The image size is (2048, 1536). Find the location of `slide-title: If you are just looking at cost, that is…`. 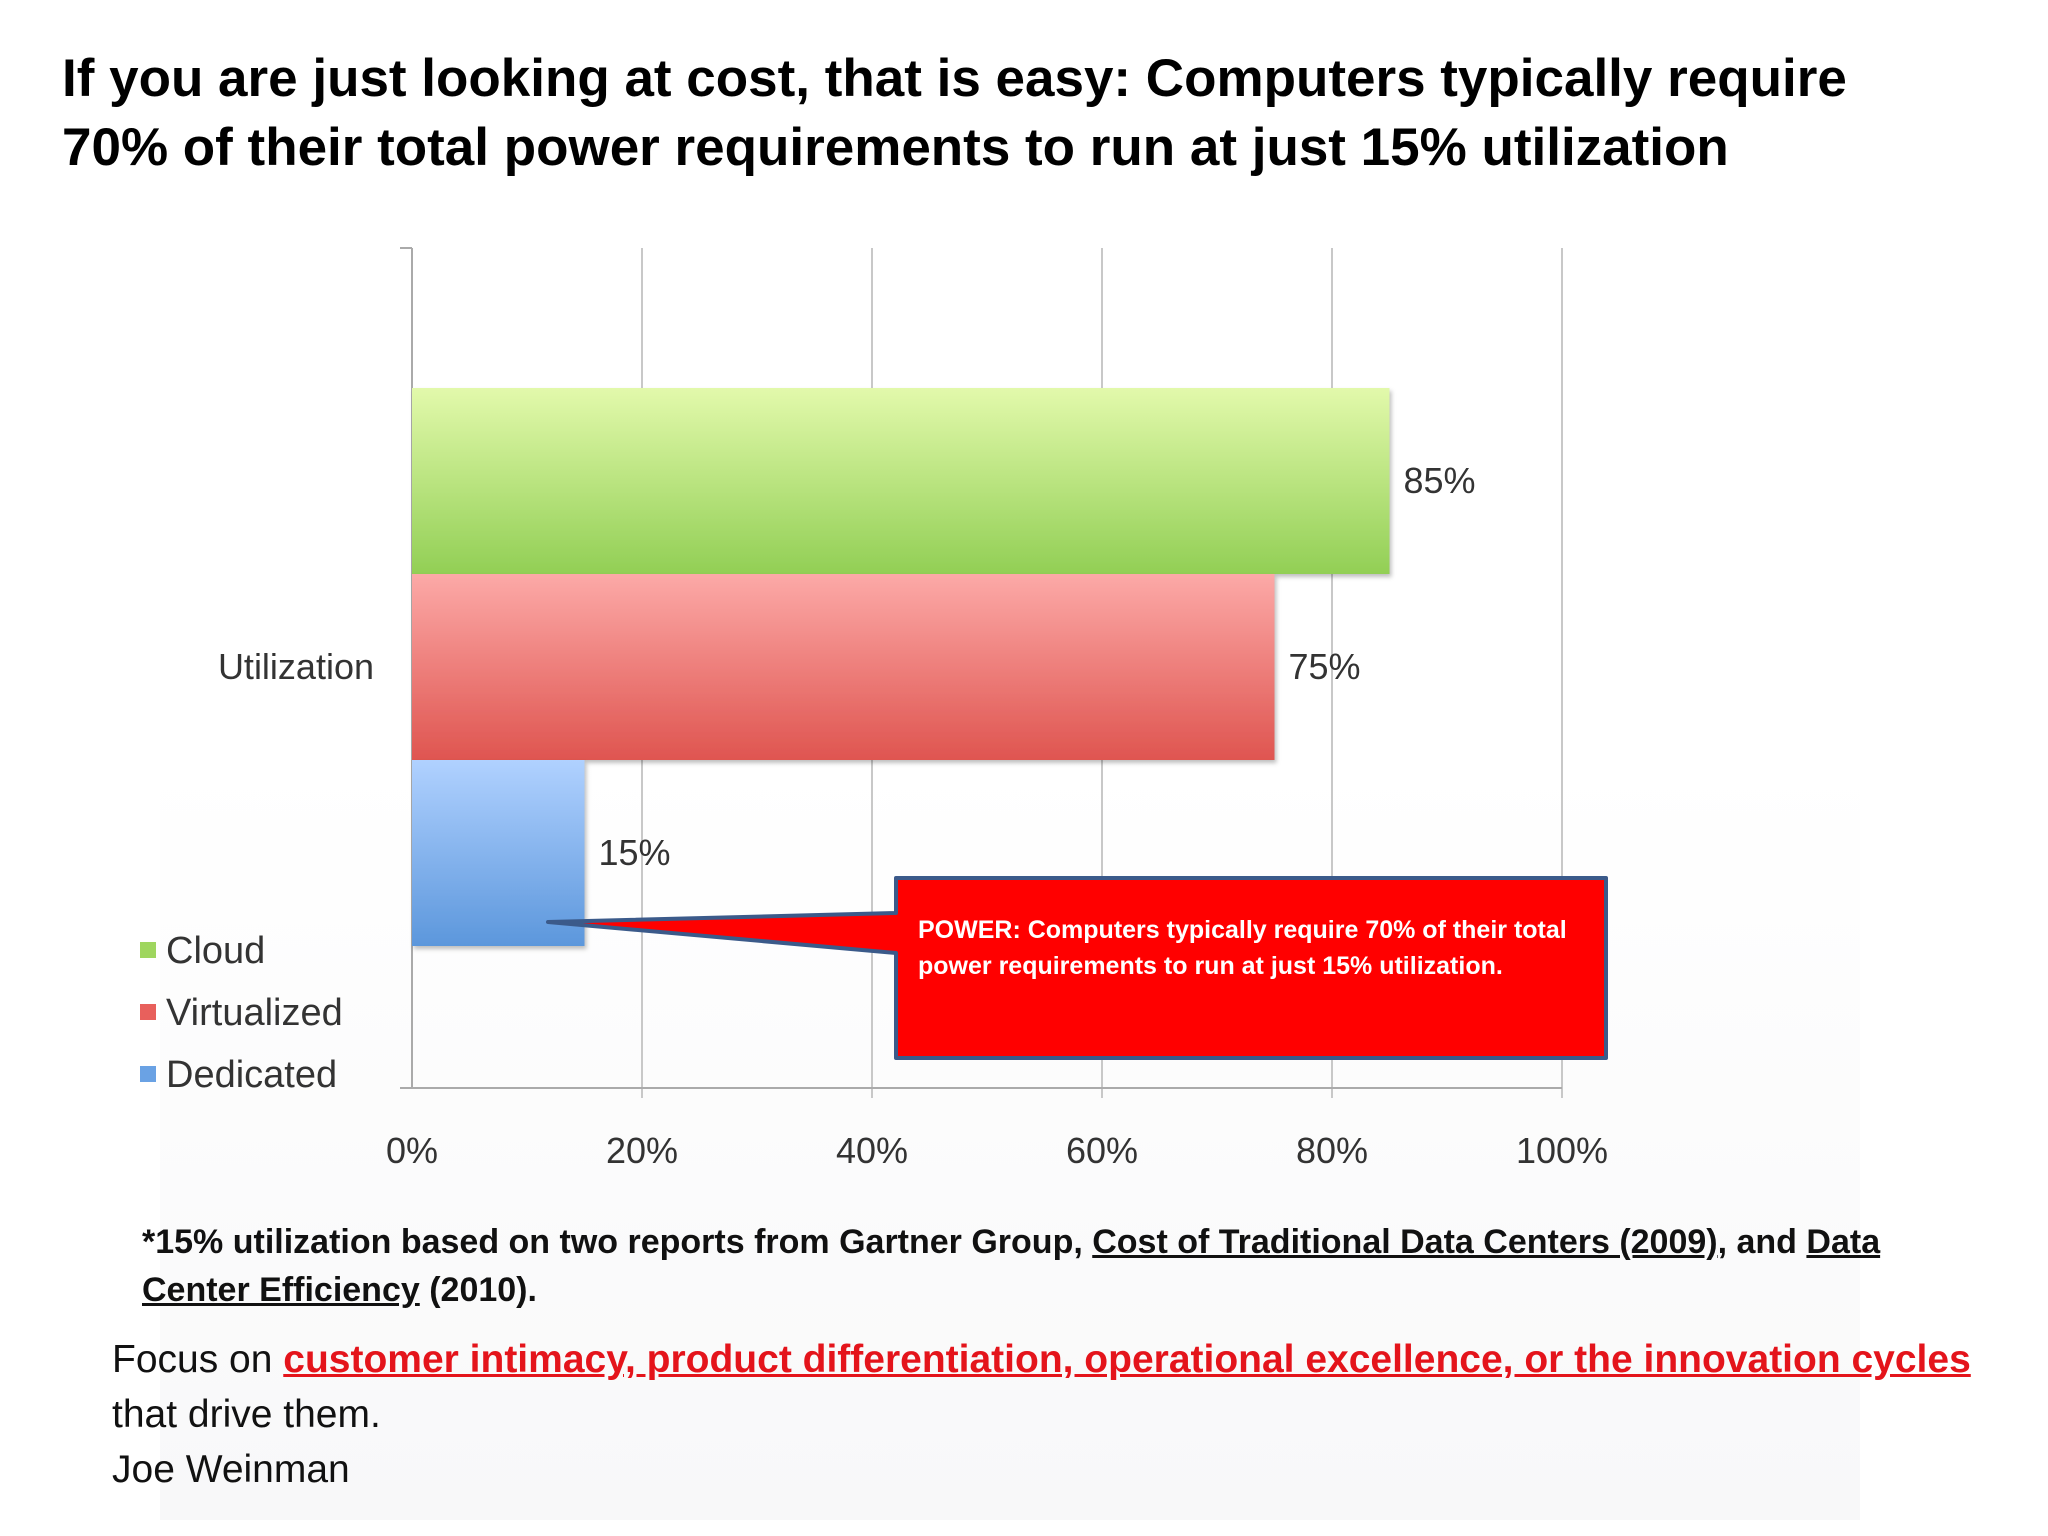

slide-title: If you are just looking at cost, that is… is located at coordinates (954, 113).